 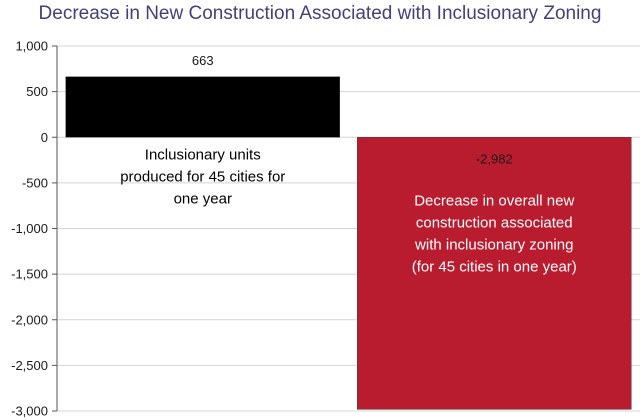 I want to click on bar-annotation-line: produced for 45 cities for, so click(x=202, y=176).